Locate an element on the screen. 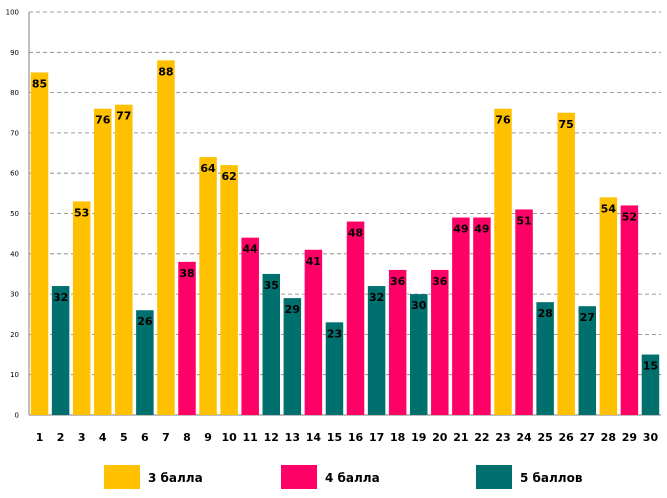  legend-swatch-g3 is located at coordinates (122, 477).